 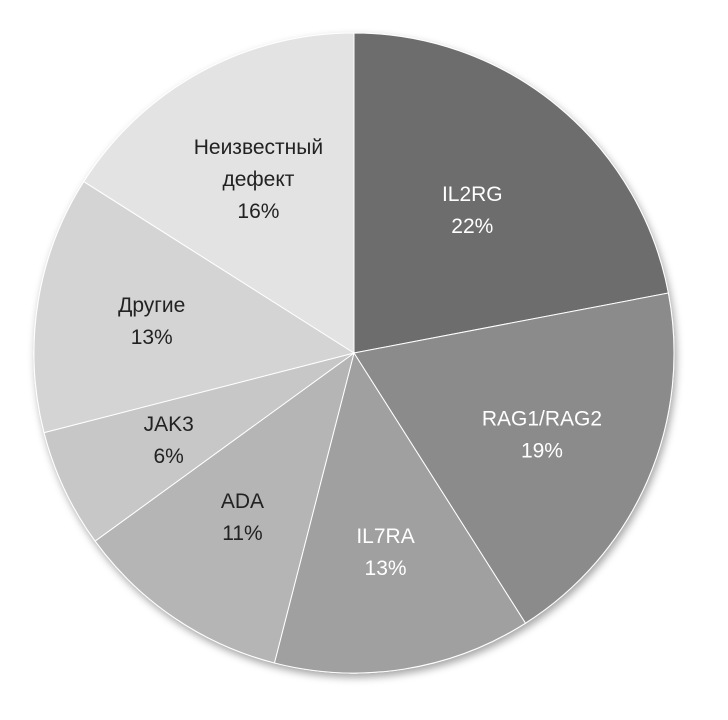 What do you see at coordinates (542, 450) in the screenshot?
I see `slice-value-label: 19%` at bounding box center [542, 450].